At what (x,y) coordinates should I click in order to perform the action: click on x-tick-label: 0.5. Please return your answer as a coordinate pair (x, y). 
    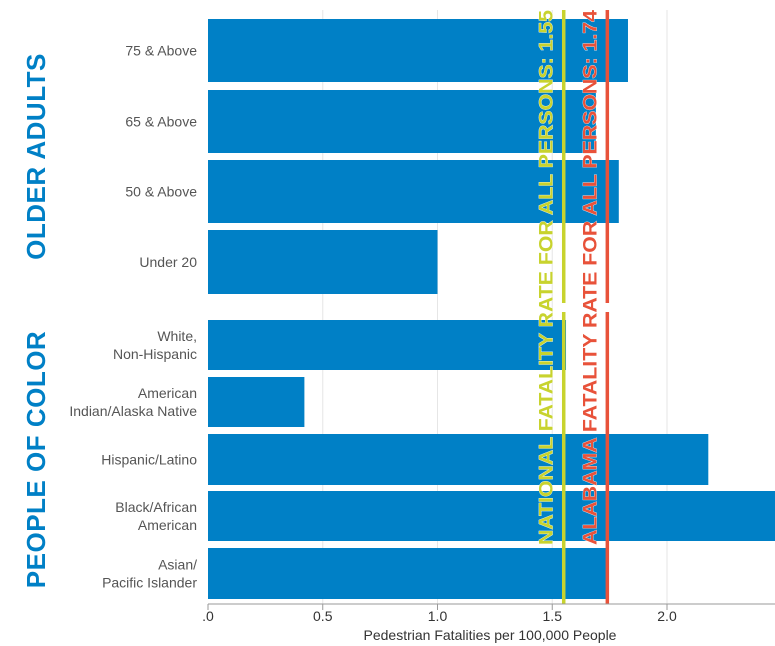
    Looking at the image, I should click on (323, 616).